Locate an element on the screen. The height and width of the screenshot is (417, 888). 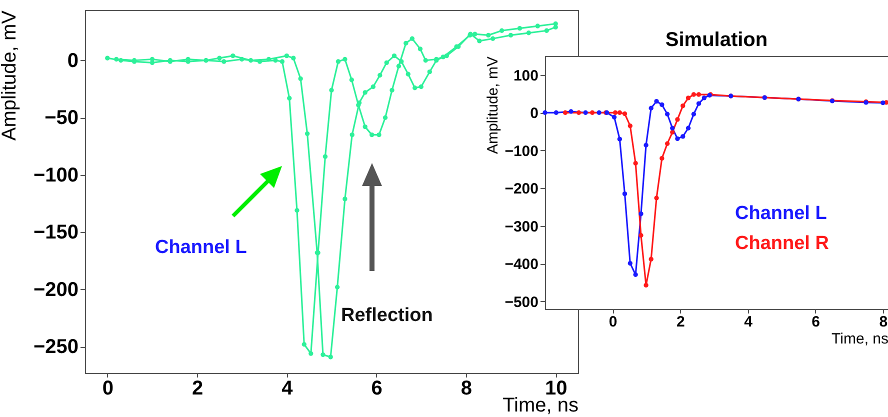
y-tick-label: 100 is located at coordinates (525, 75).